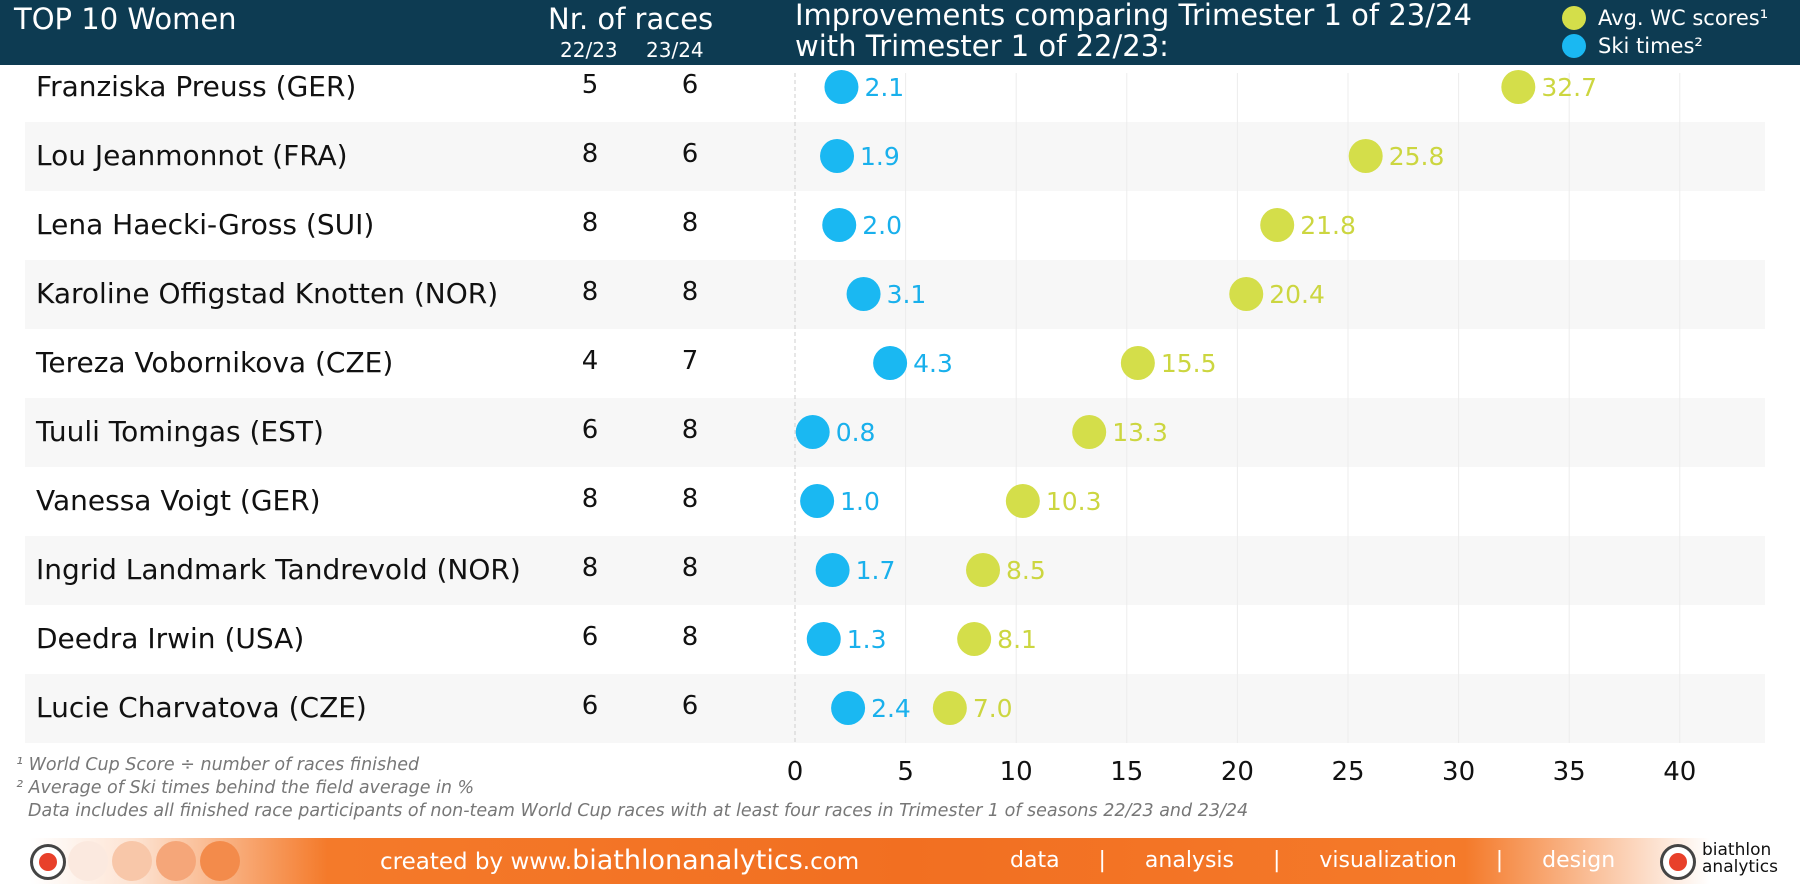 The image size is (1800, 891). I want to click on chart-title: TOP 10 Women, so click(125, 19).